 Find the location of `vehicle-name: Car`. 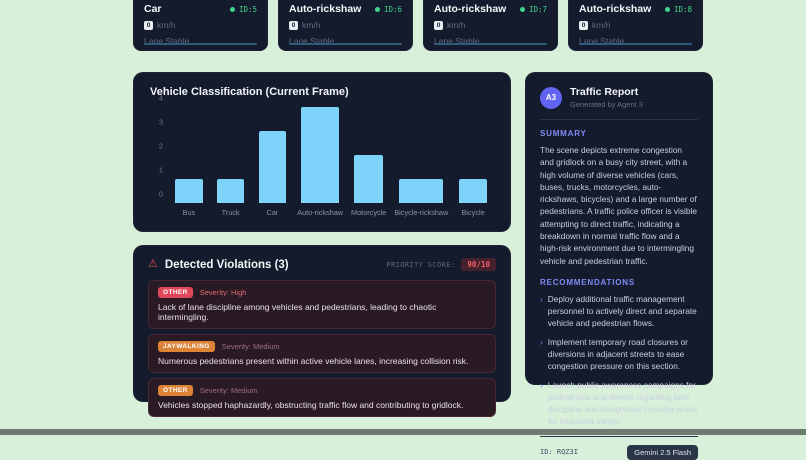

vehicle-name: Car is located at coordinates (153, 9).